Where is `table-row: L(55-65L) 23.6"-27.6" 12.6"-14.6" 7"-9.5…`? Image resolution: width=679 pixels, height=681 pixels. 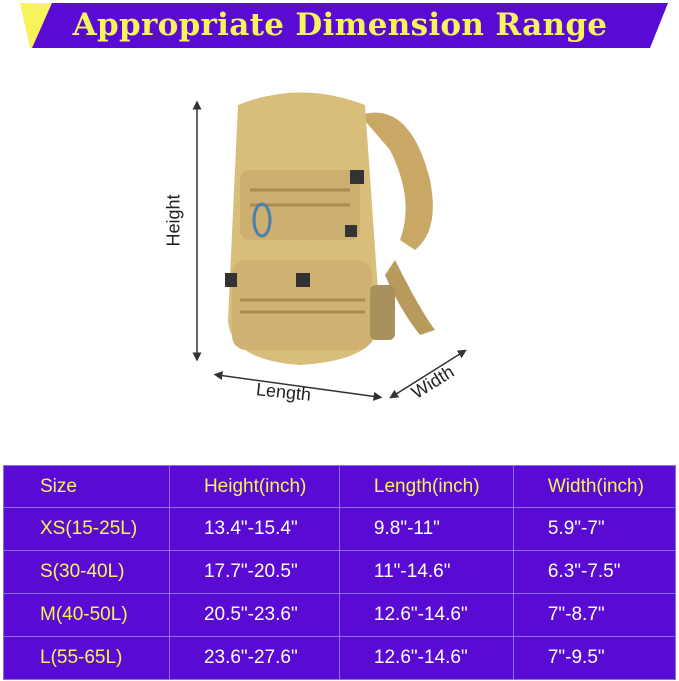
table-row: L(55-65L) 23.6"-27.6" 12.6"-14.6" 7"-9.5… is located at coordinates (340, 658).